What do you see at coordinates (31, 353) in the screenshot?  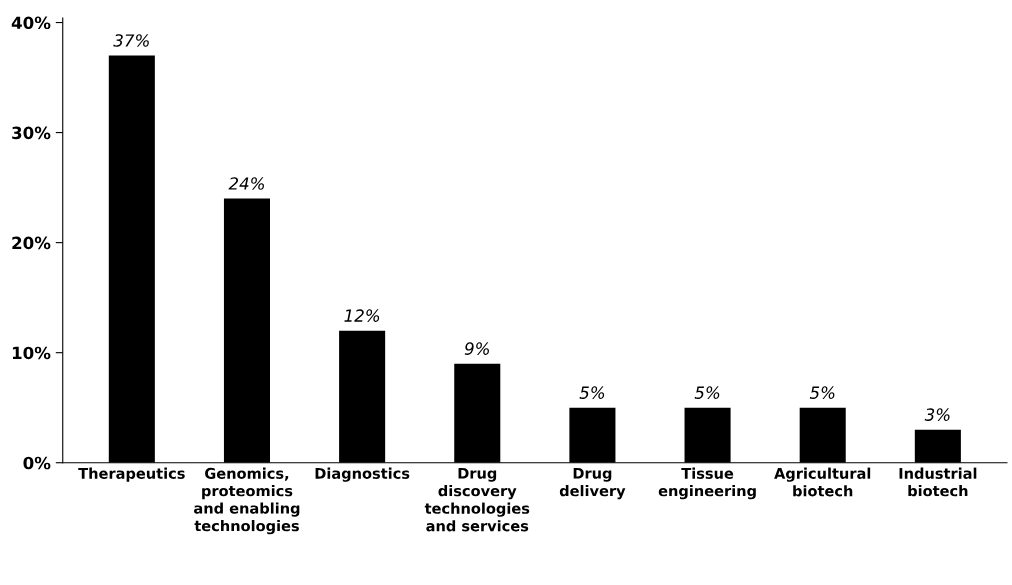 I see `y-tick-label: 10%` at bounding box center [31, 353].